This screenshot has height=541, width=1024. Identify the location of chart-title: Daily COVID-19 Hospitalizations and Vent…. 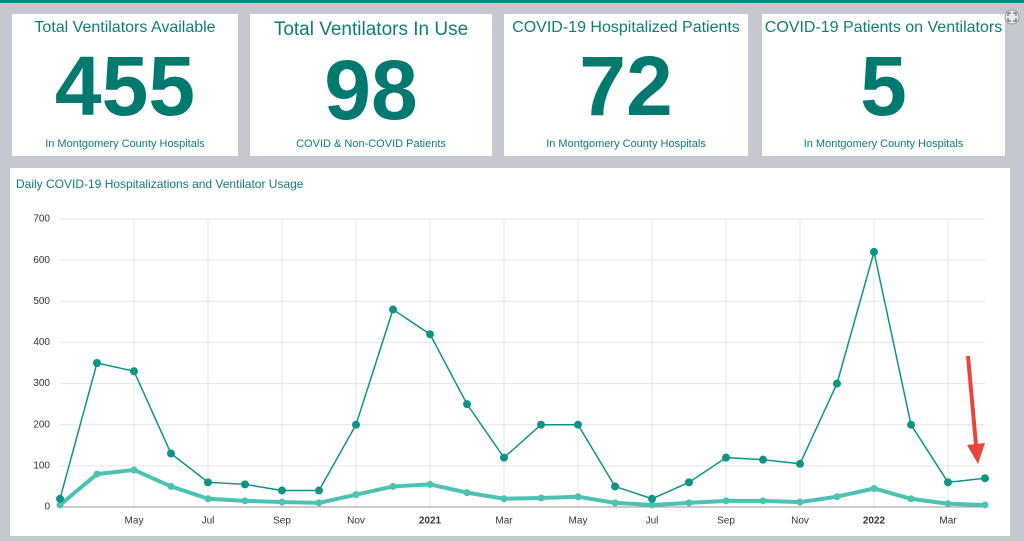
(160, 184).